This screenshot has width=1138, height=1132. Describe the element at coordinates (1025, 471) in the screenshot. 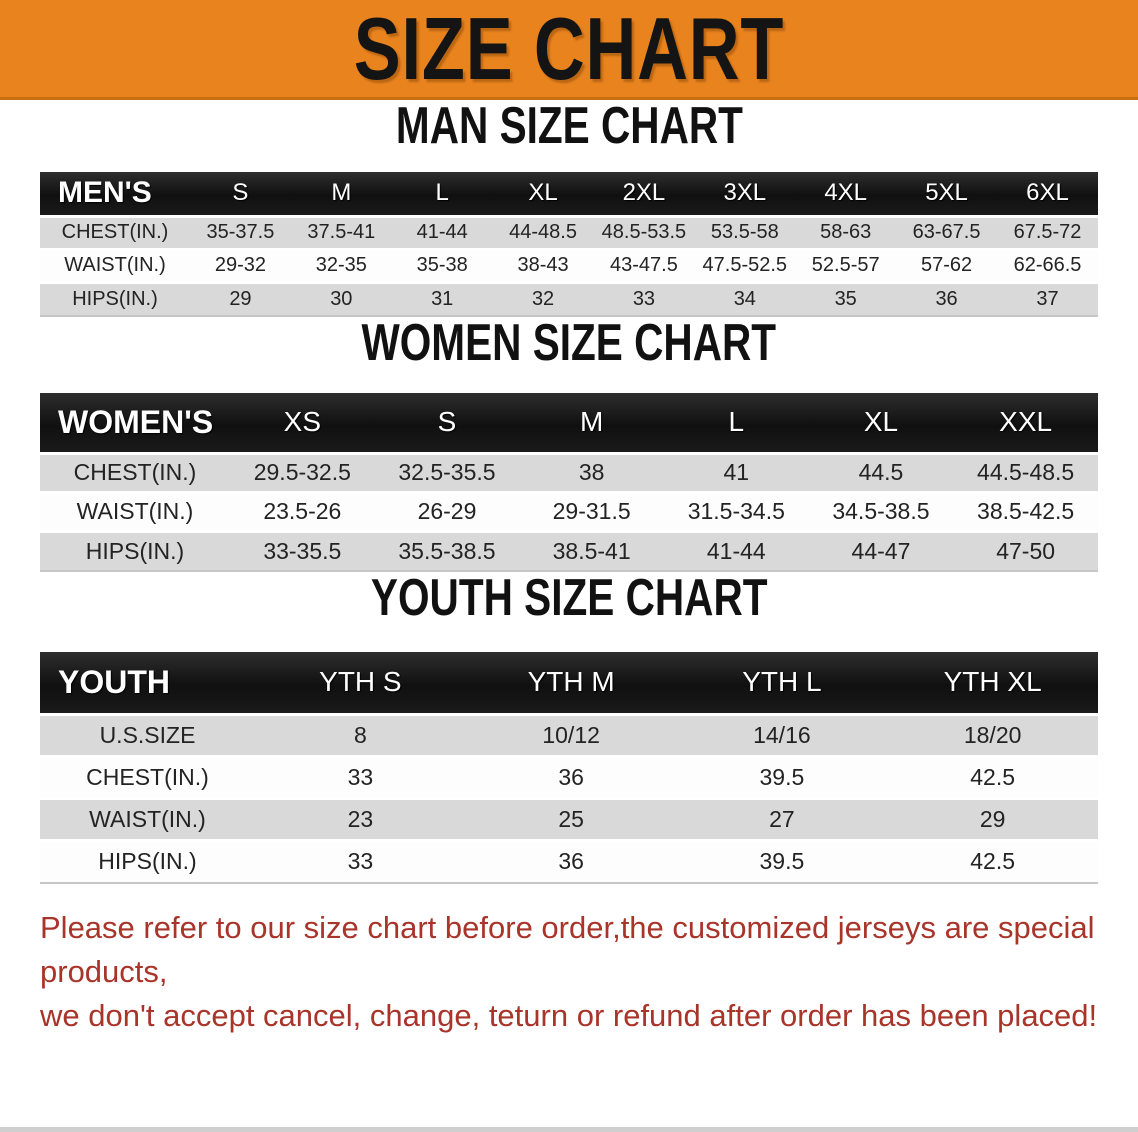

I see `cell: 44.5-48.5` at that location.